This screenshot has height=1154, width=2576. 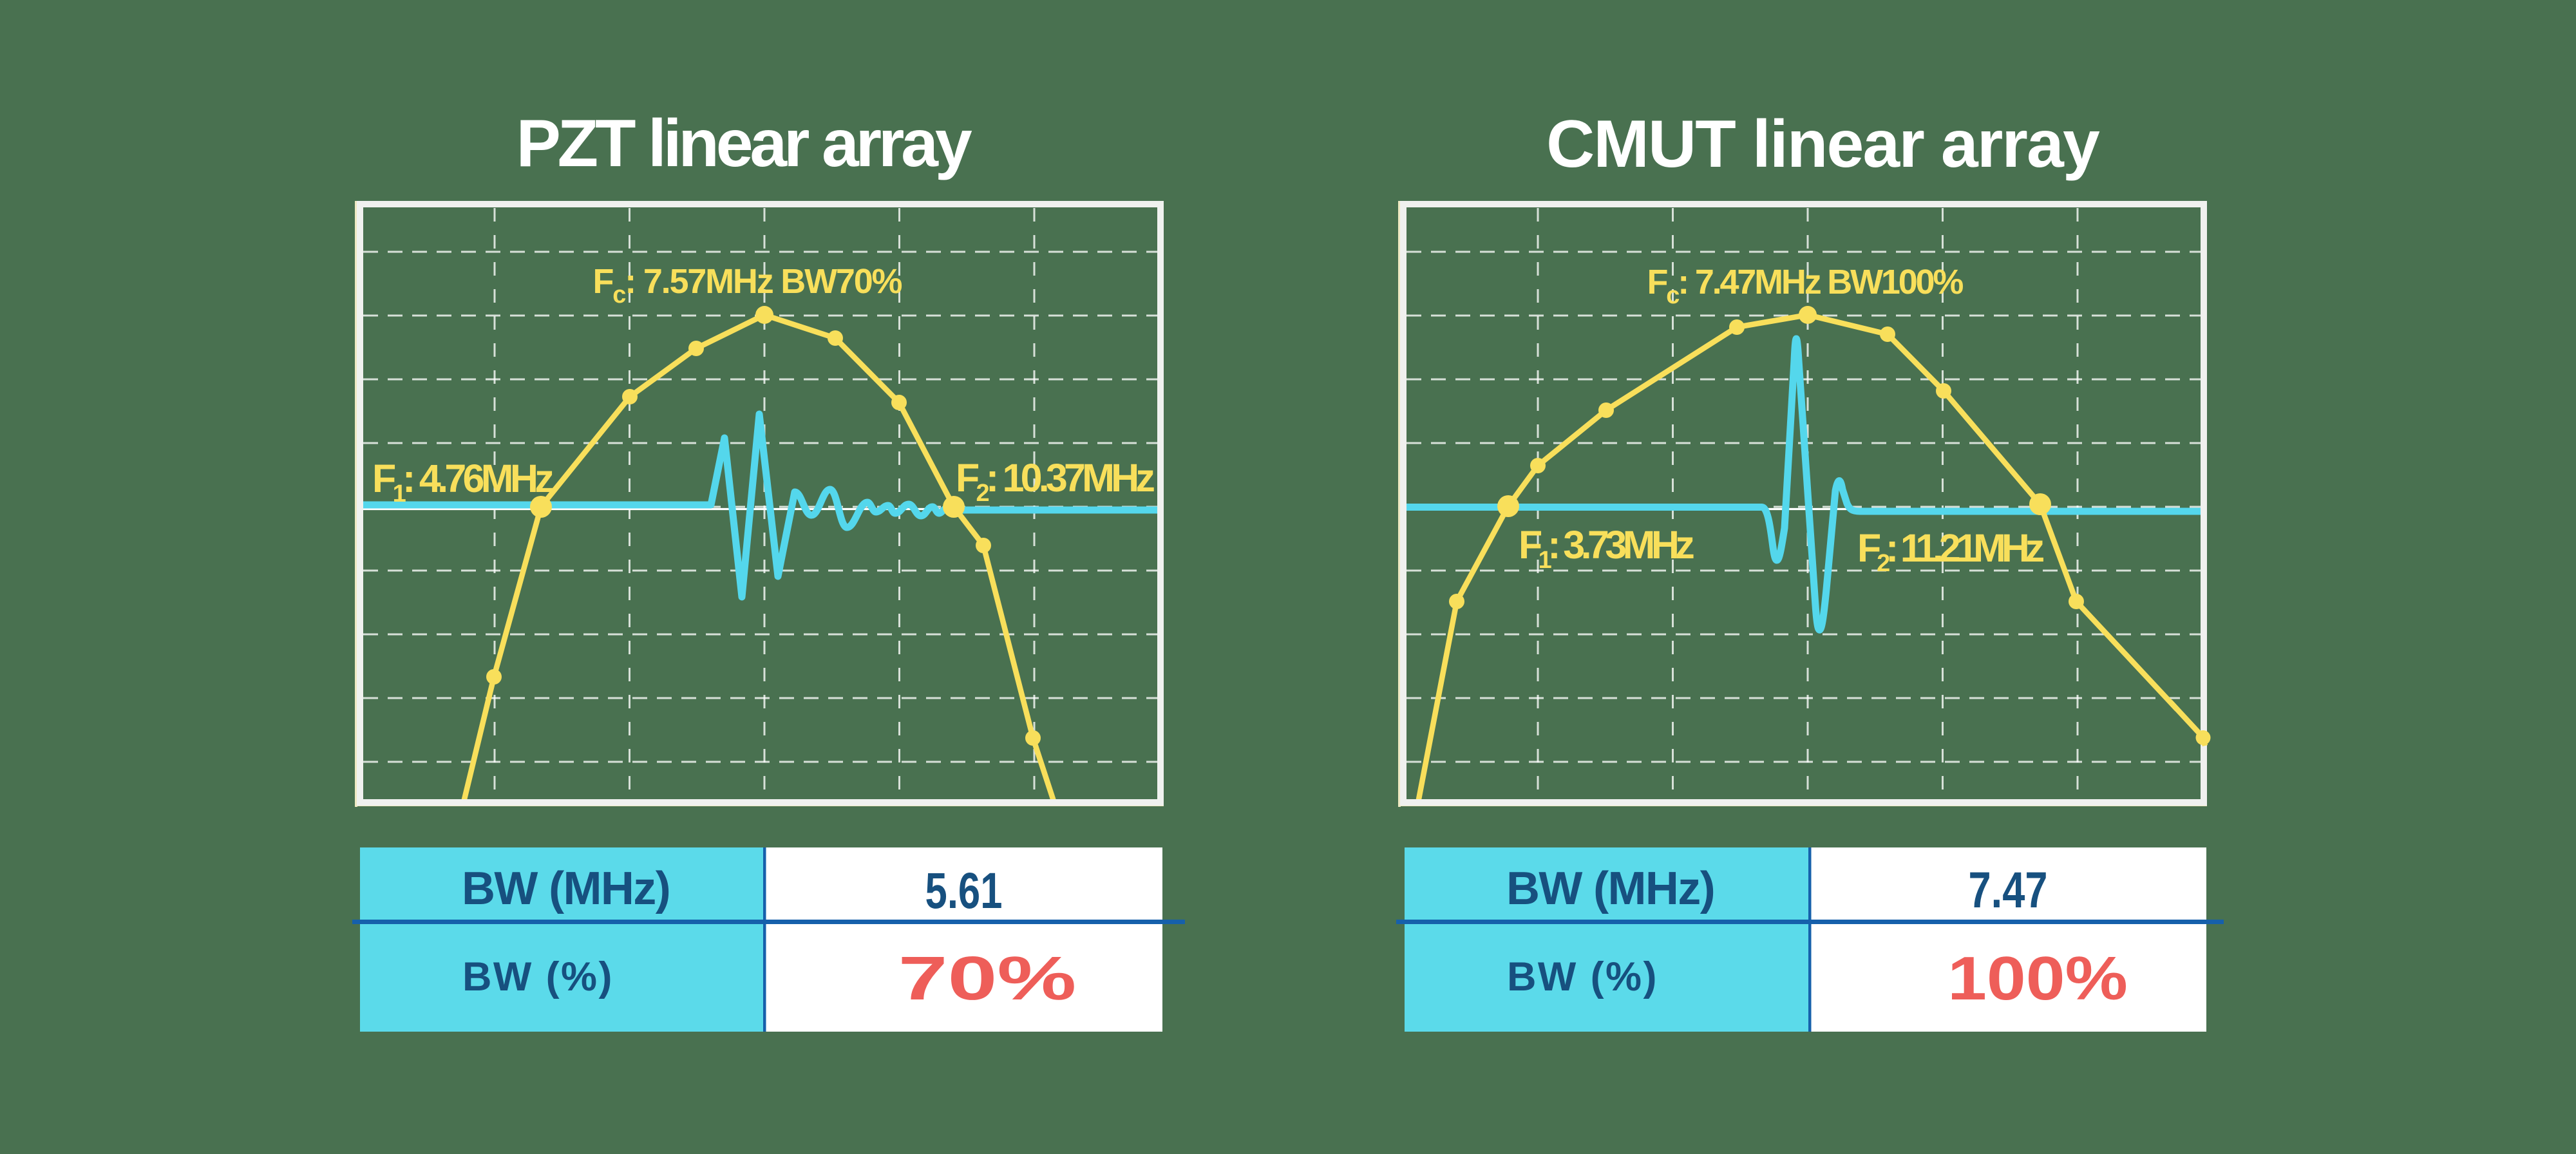 What do you see at coordinates (1950, 551) in the screenshot?
I see `svg-text: F2: 11.21MHz` at bounding box center [1950, 551].